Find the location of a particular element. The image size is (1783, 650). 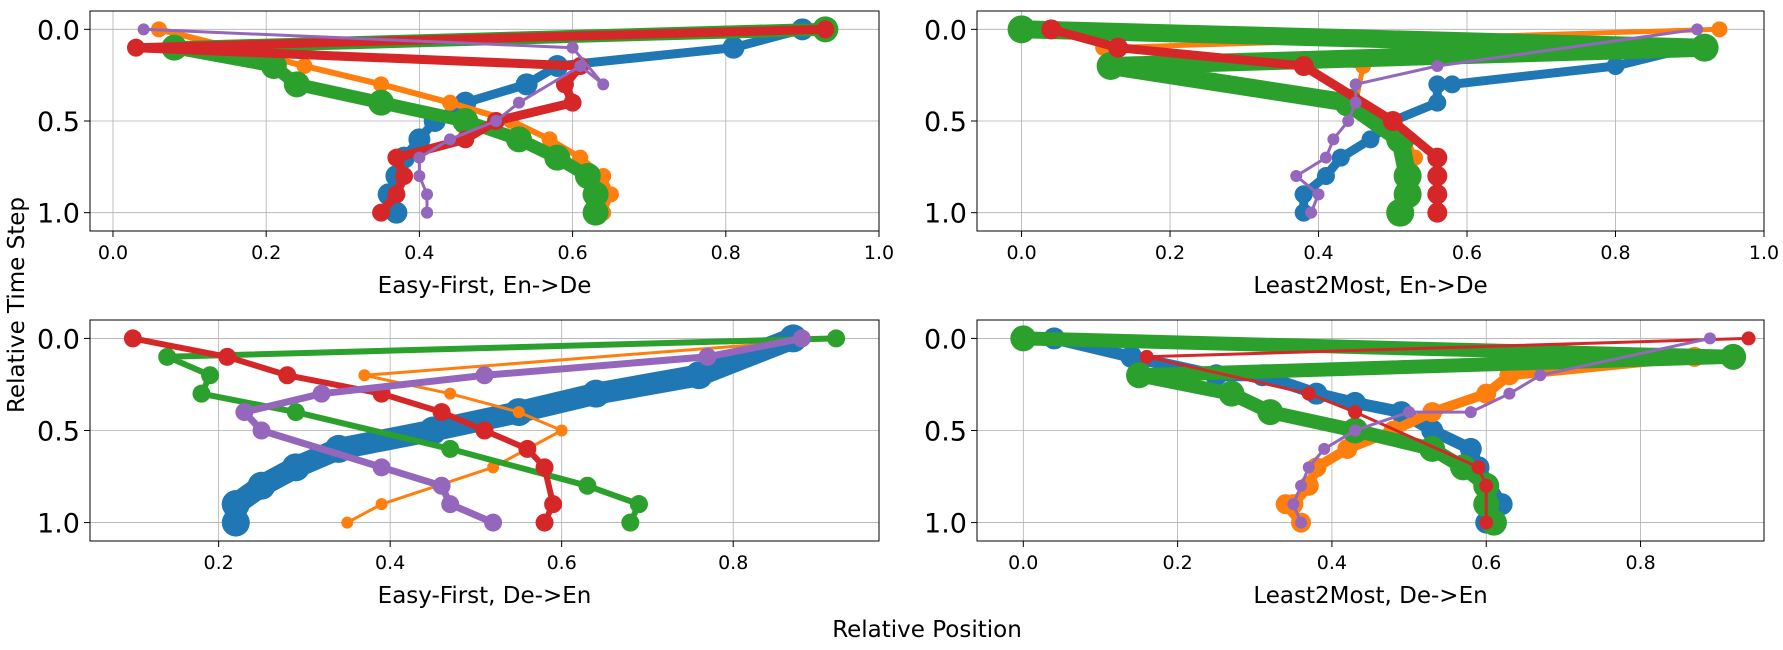

x-tick-label: 1.0 is located at coordinates (879, 253).